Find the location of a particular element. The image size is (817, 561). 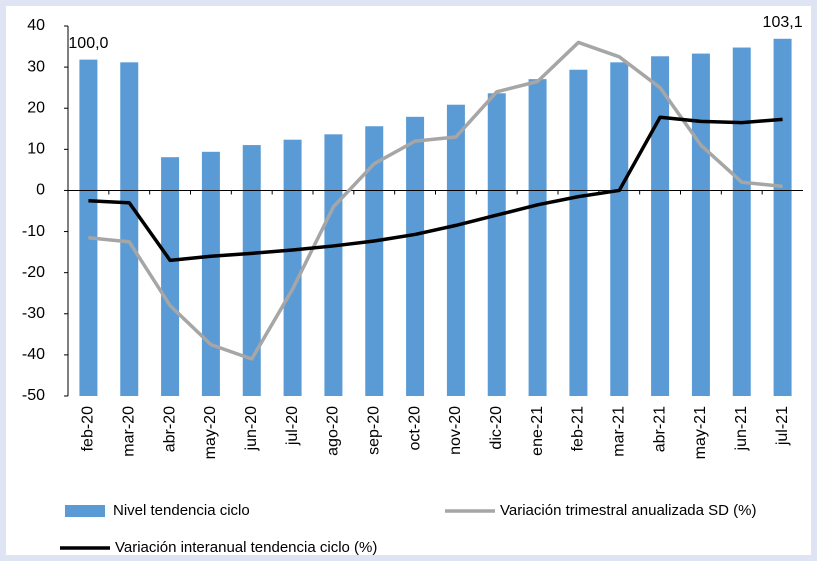

x-tick-label: may-21 is located at coordinates (700, 432).